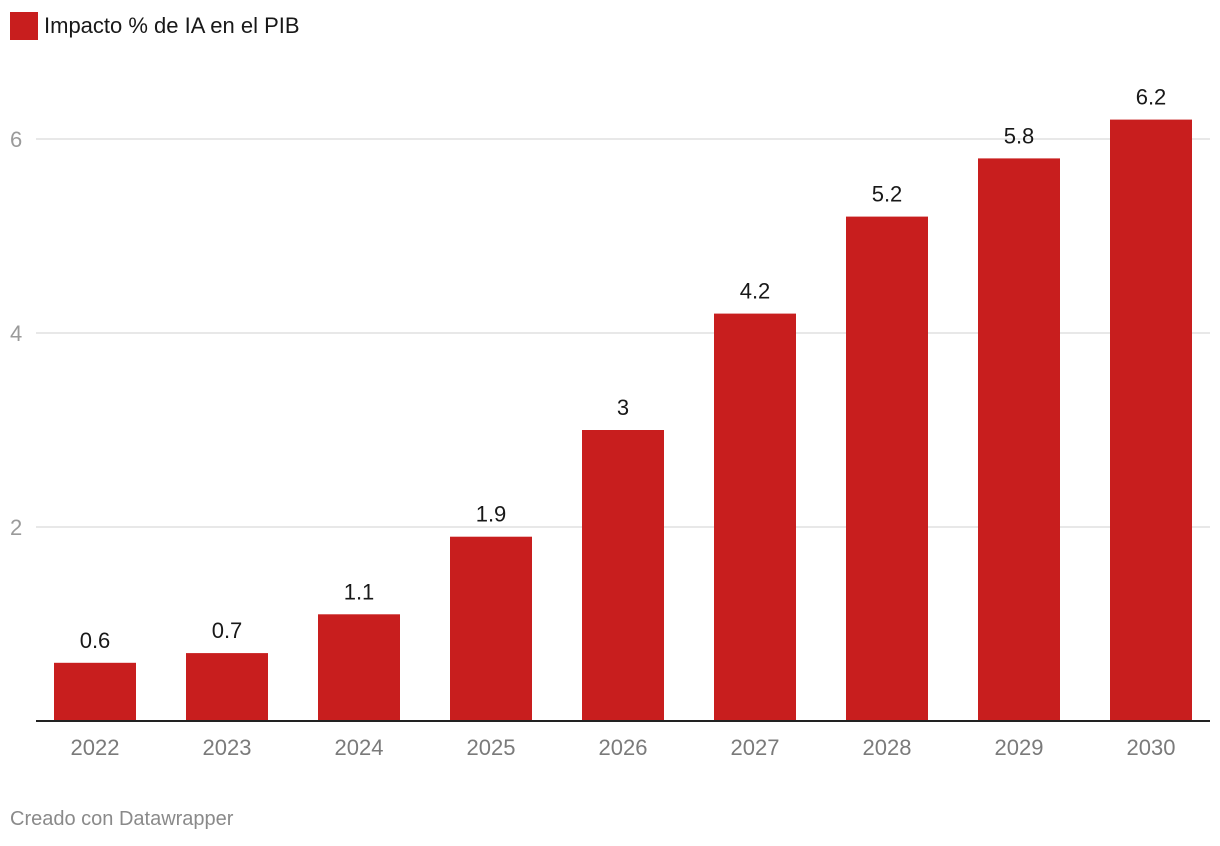 The height and width of the screenshot is (846, 1220). Describe the element at coordinates (1151, 97) in the screenshot. I see `value-label-2030: 6.2` at that location.